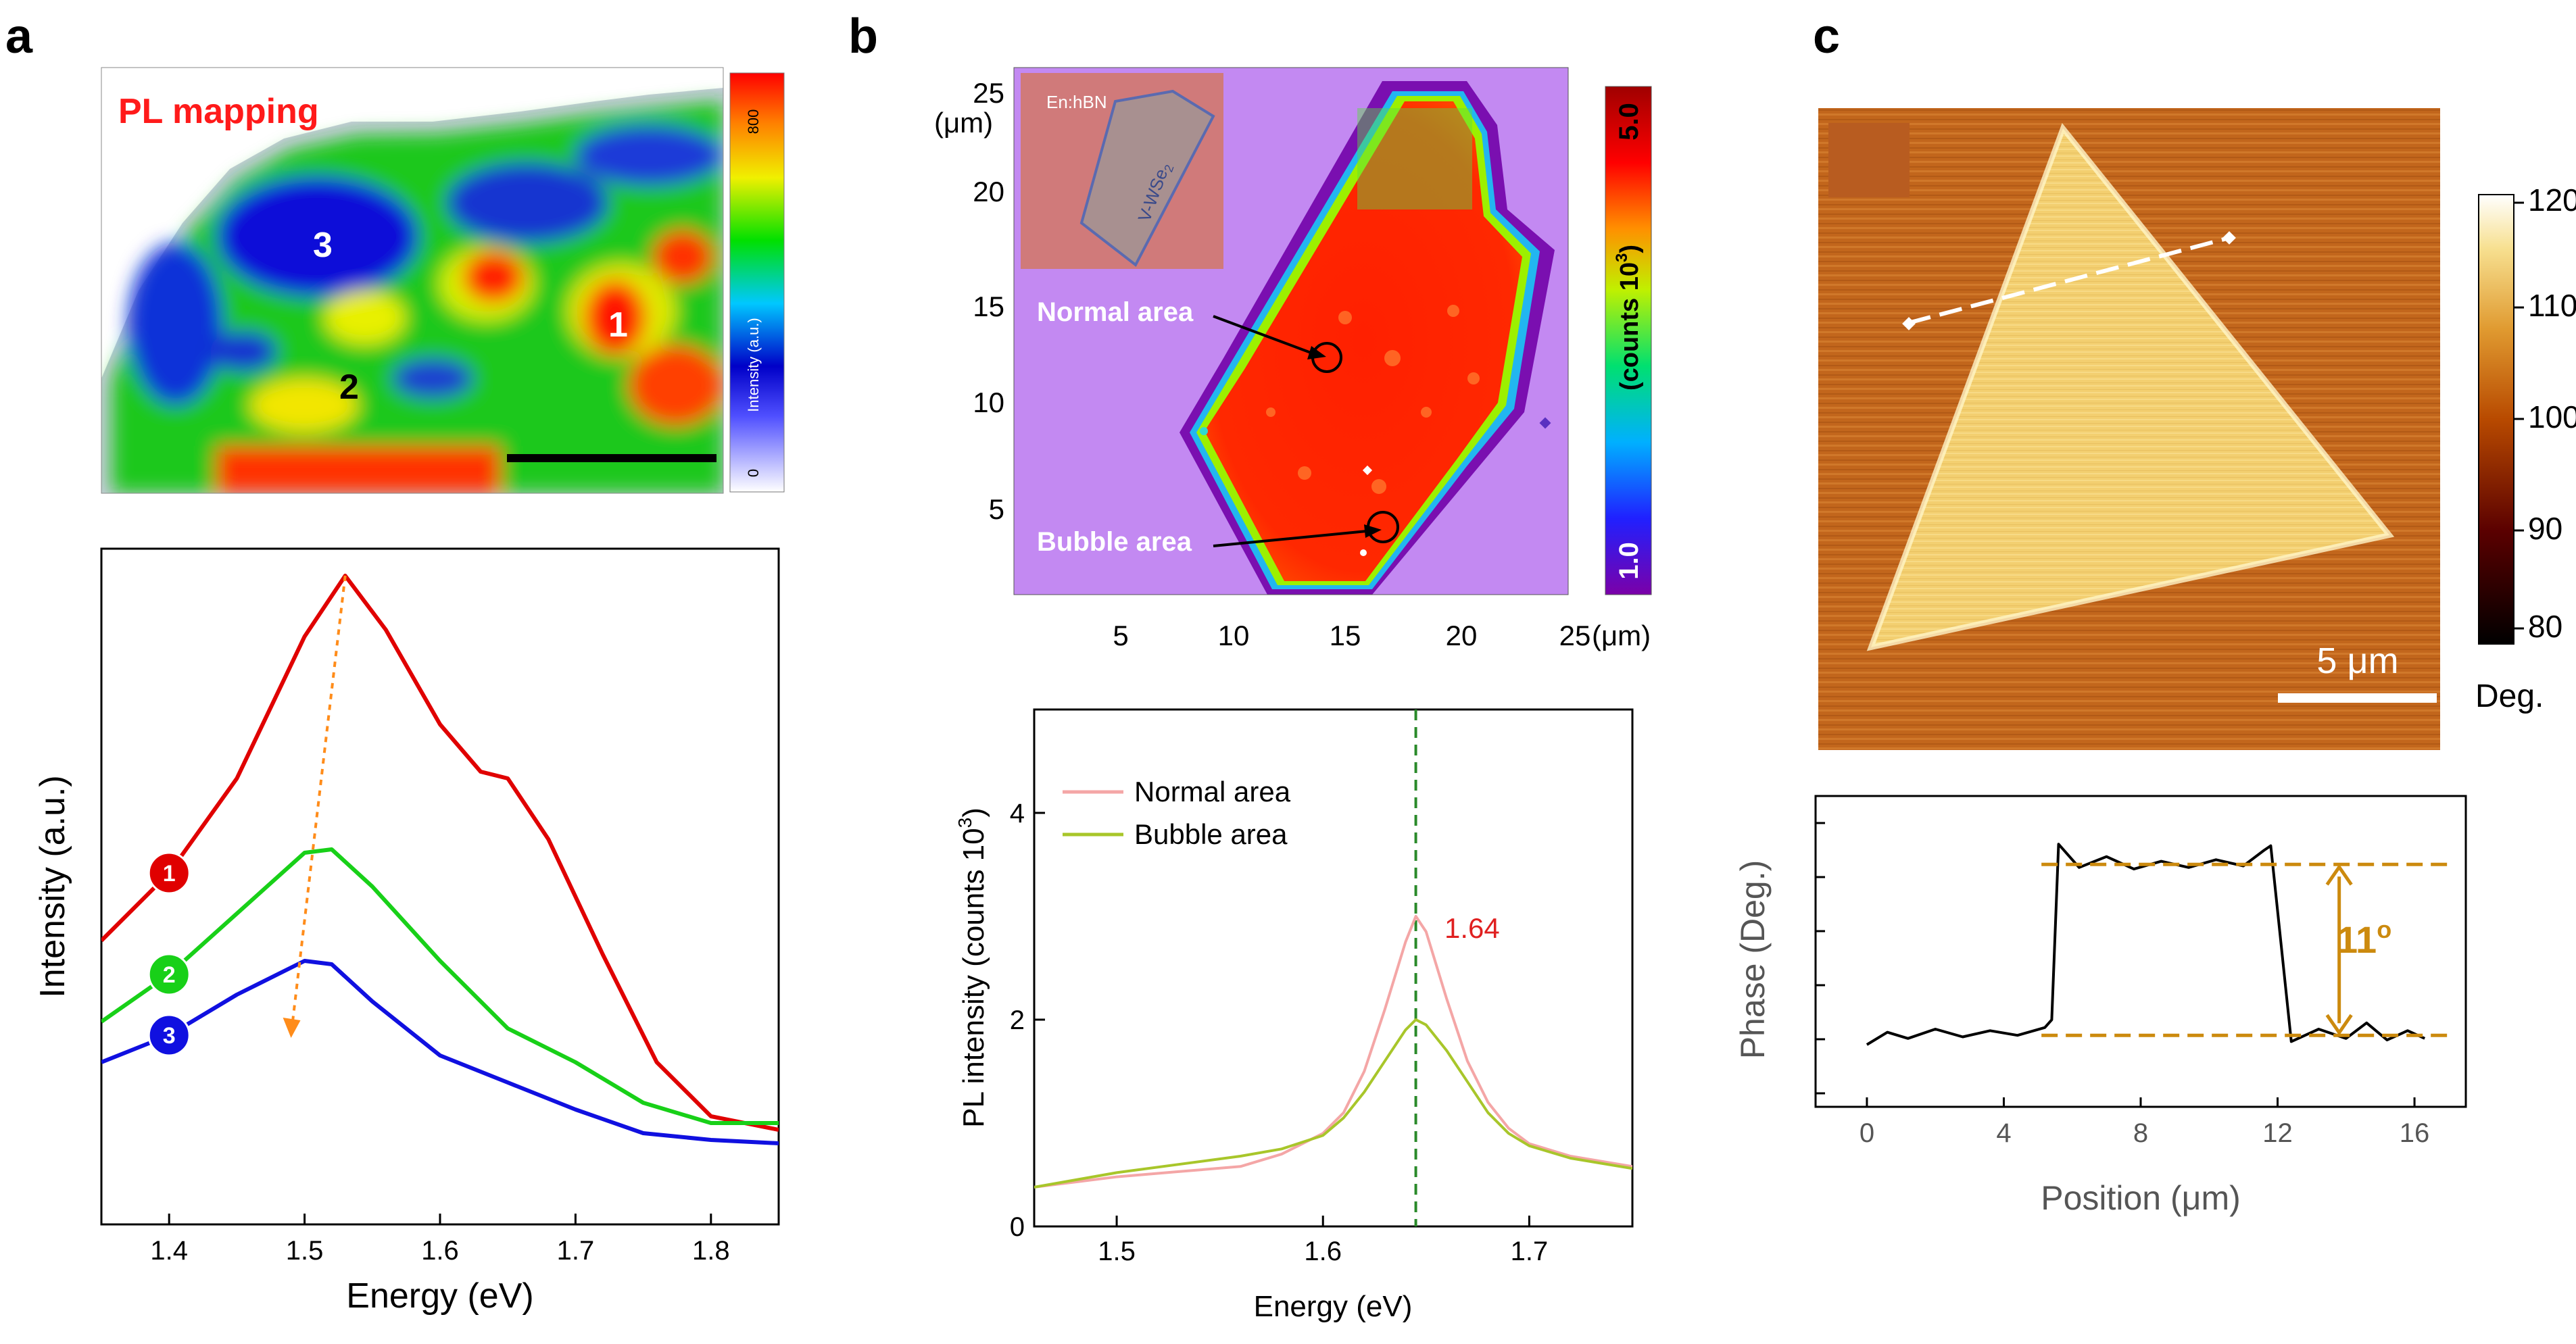 This screenshot has height=1344, width=2576. I want to click on map-b-xtick: 25, so click(1575, 635).